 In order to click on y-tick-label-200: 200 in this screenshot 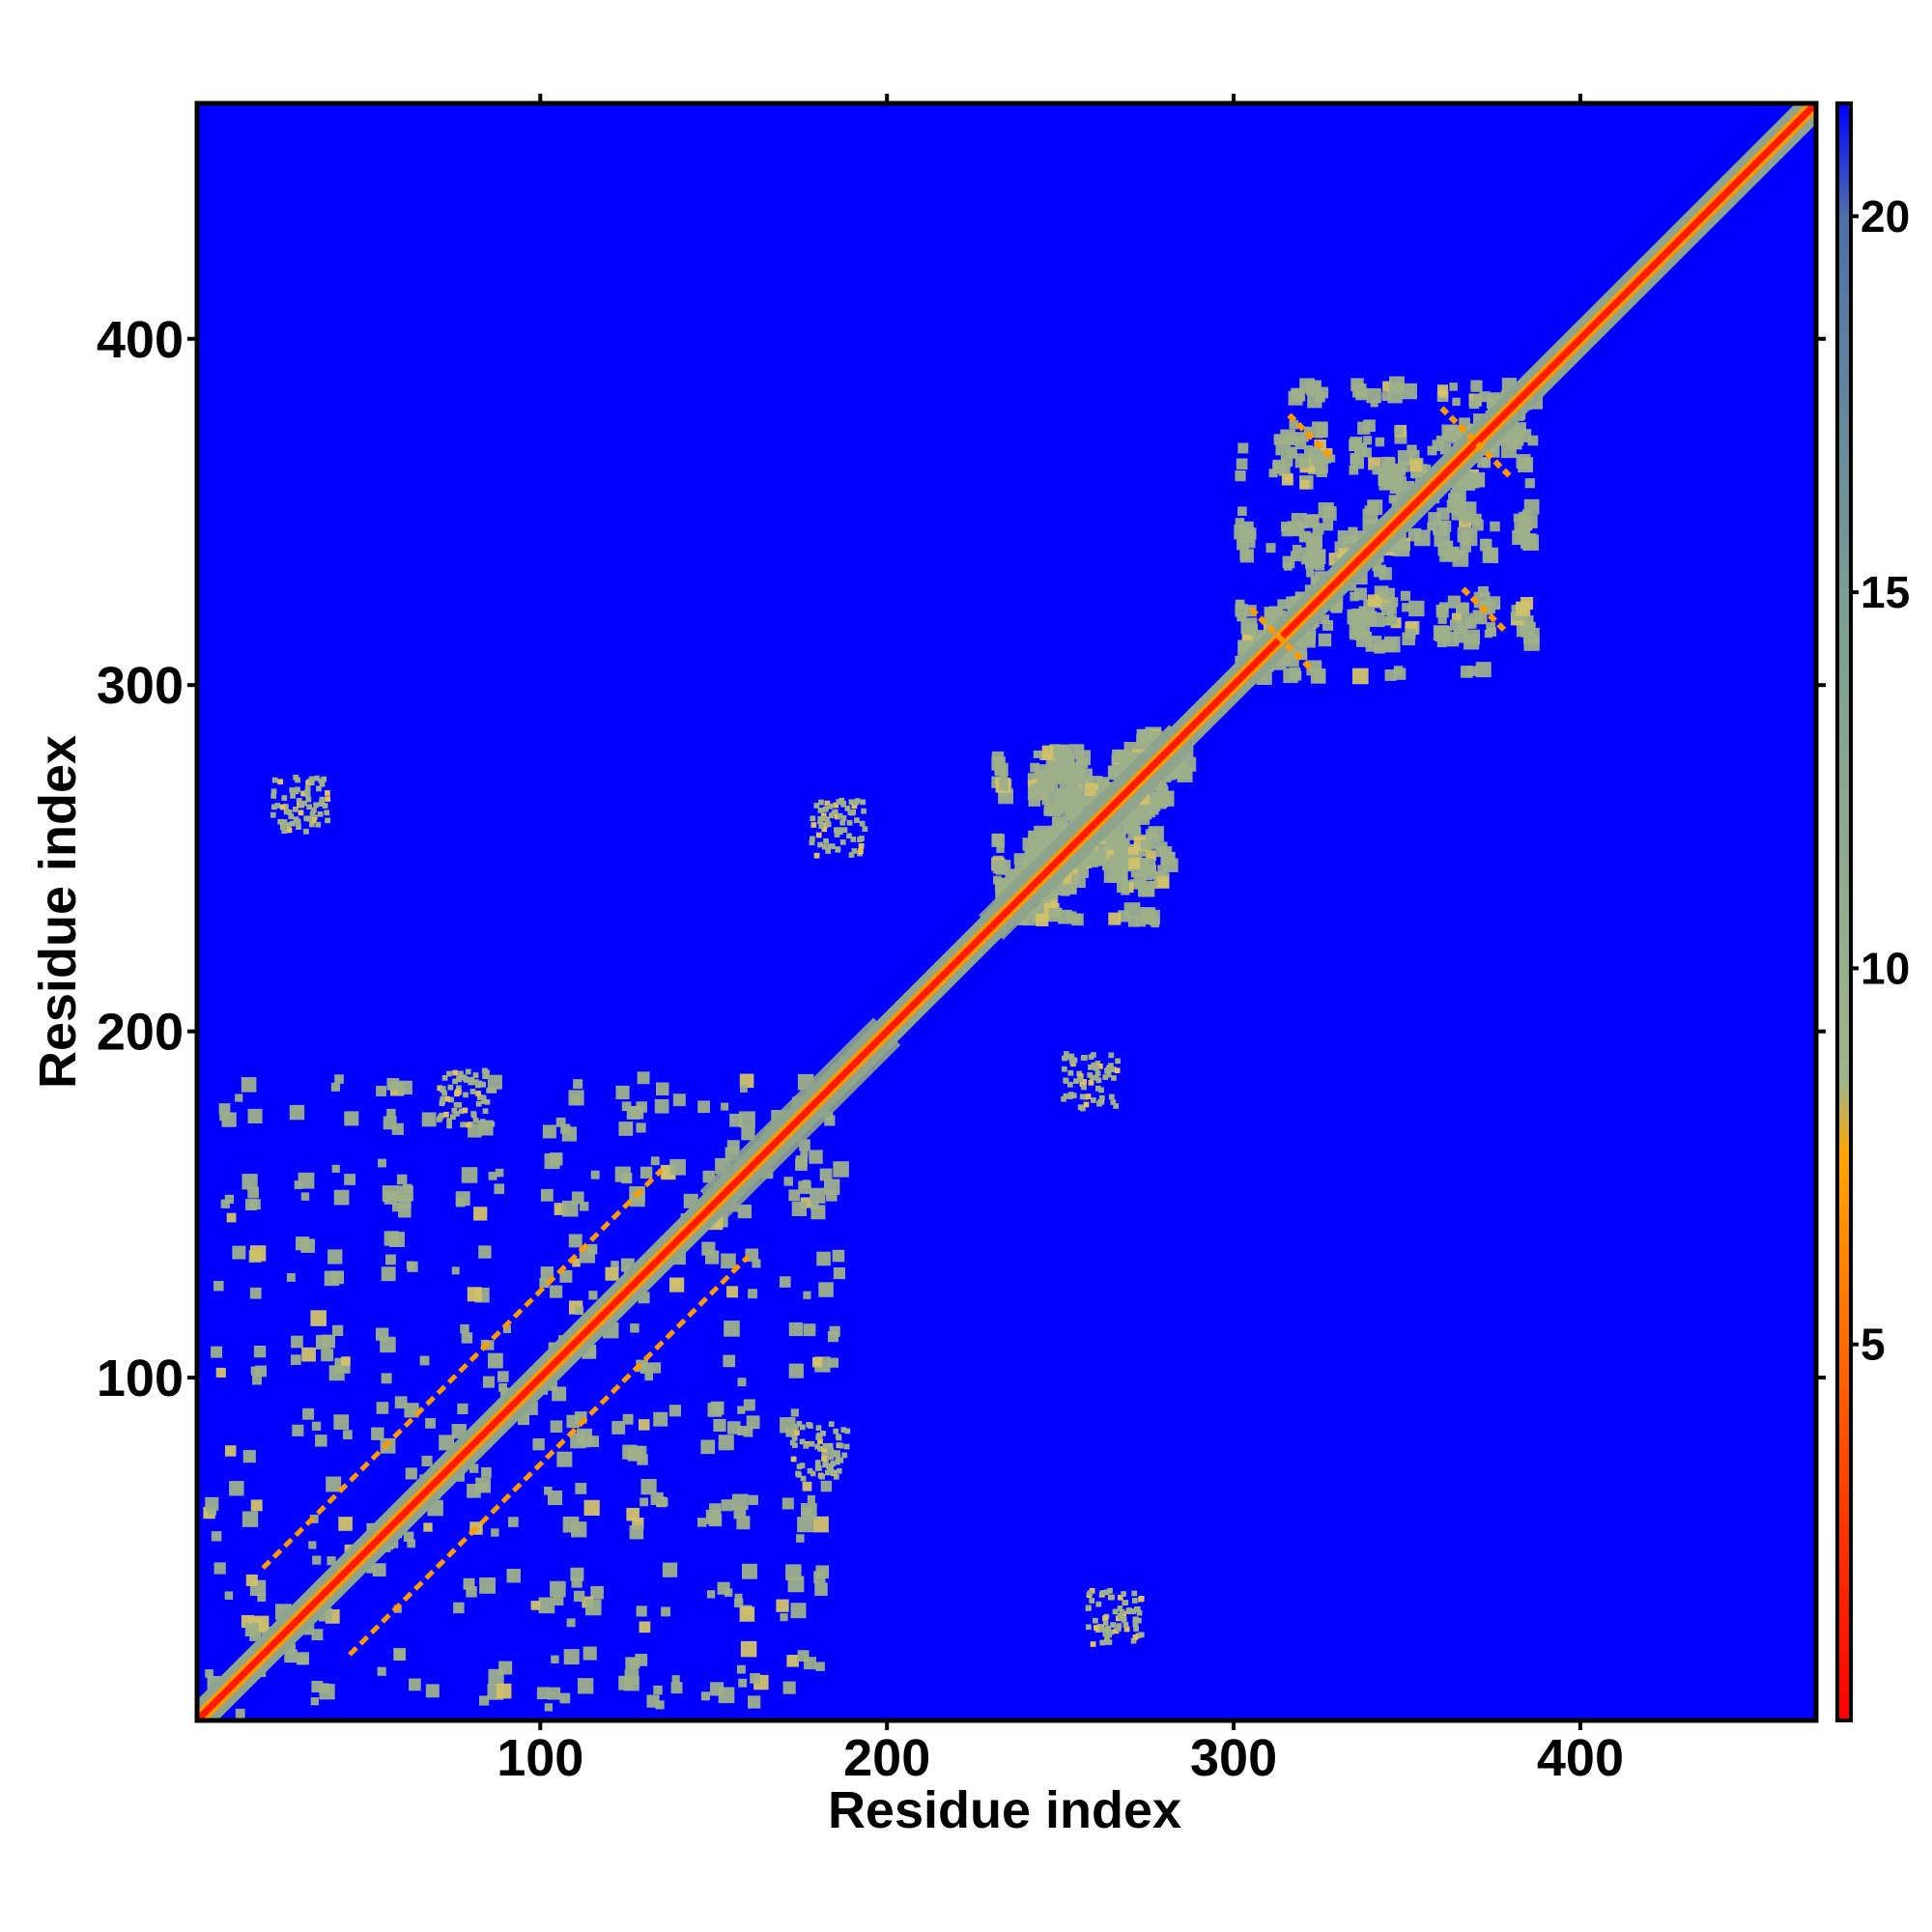, I will do `click(140, 1033)`.